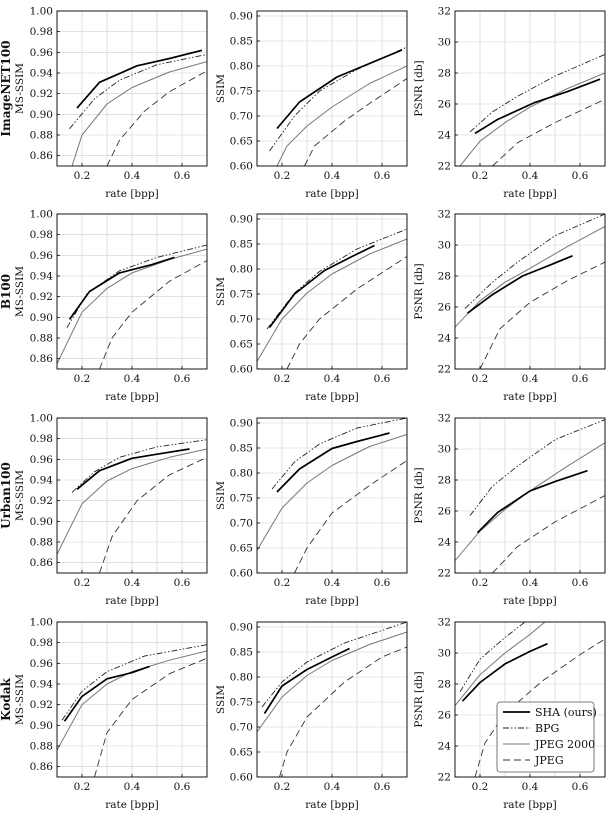  Describe the element at coordinates (444, 277) in the screenshot. I see `y-tick-label: 28` at that location.